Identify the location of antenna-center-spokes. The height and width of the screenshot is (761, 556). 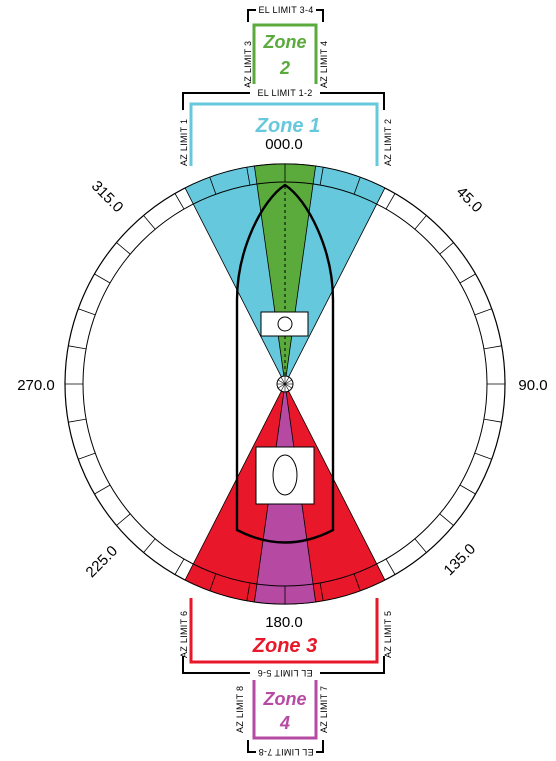
(285, 384).